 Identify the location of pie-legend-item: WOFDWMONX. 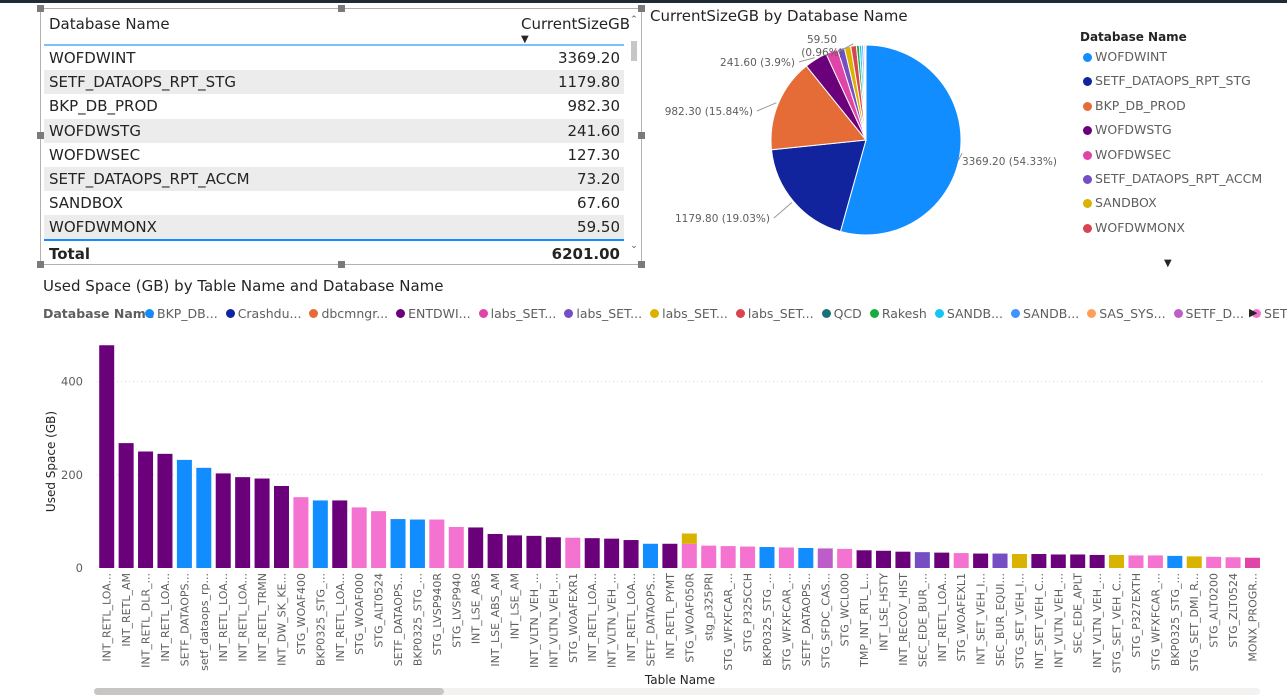
(1180, 232).